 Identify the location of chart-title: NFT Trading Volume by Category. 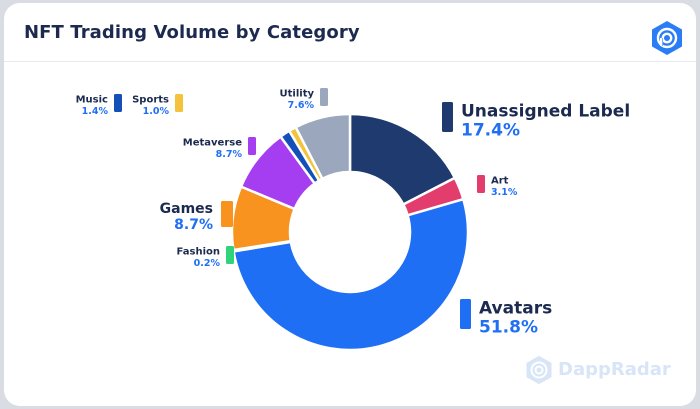
(192, 32).